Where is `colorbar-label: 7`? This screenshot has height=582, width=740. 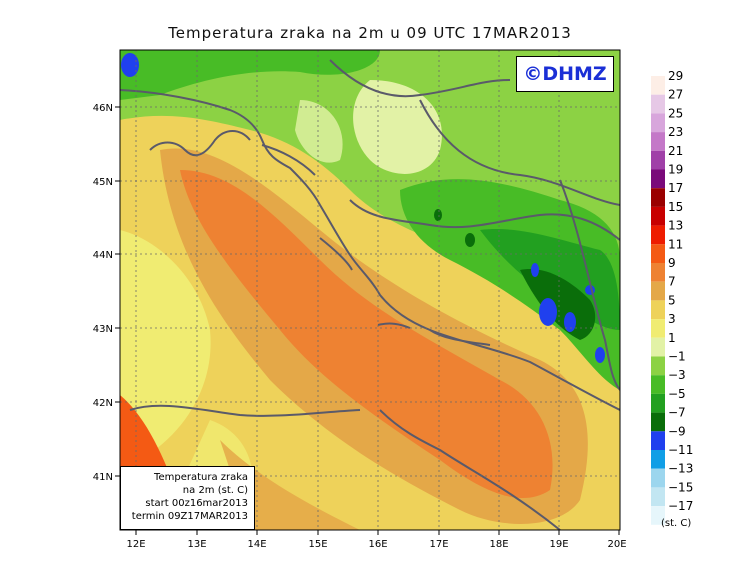
colorbar-label: 7 is located at coordinates (672, 282).